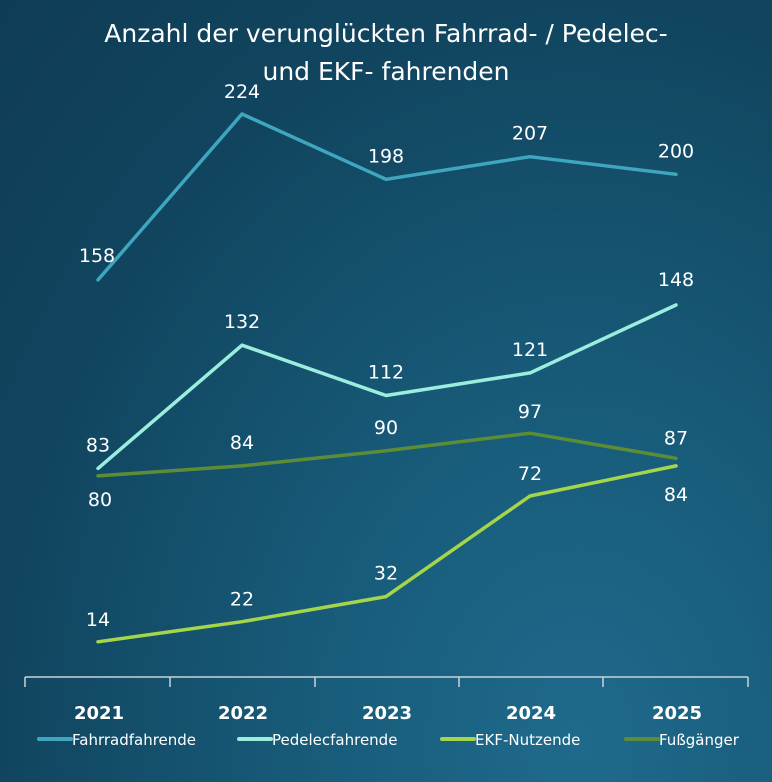 The height and width of the screenshot is (782, 772). Describe the element at coordinates (386, 156) in the screenshot. I see `data-label: 198` at that location.